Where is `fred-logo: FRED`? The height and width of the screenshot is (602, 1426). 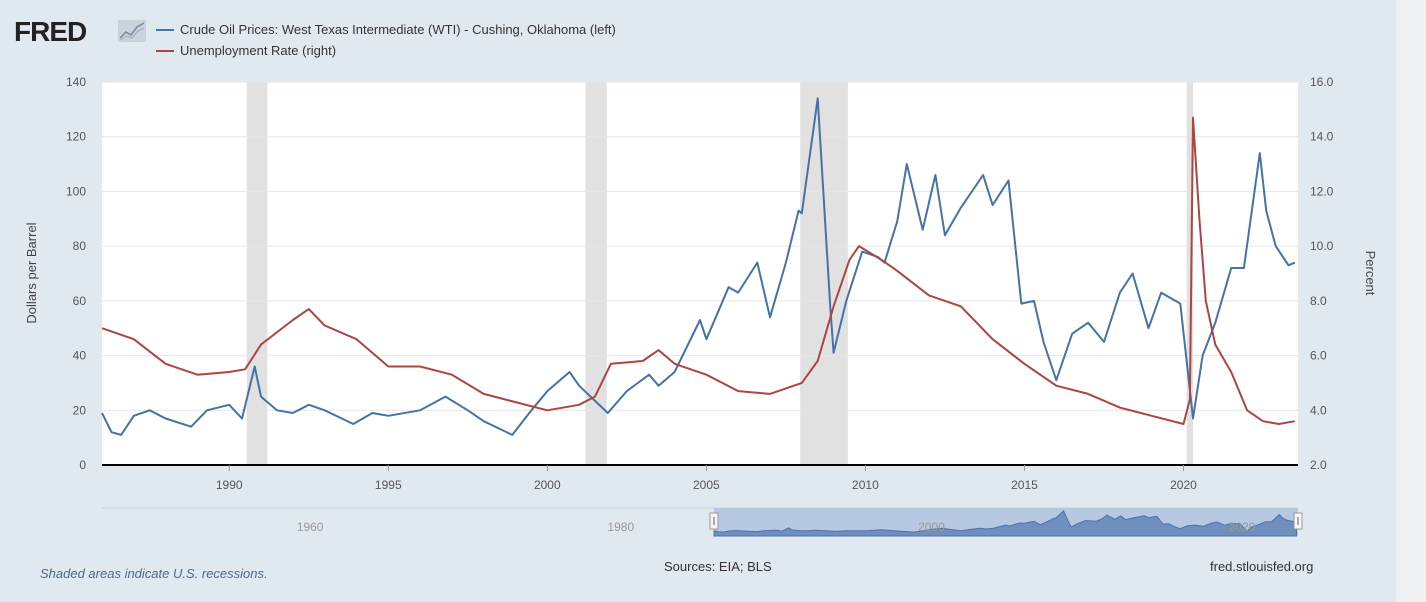
fred-logo: FRED is located at coordinates (50, 31).